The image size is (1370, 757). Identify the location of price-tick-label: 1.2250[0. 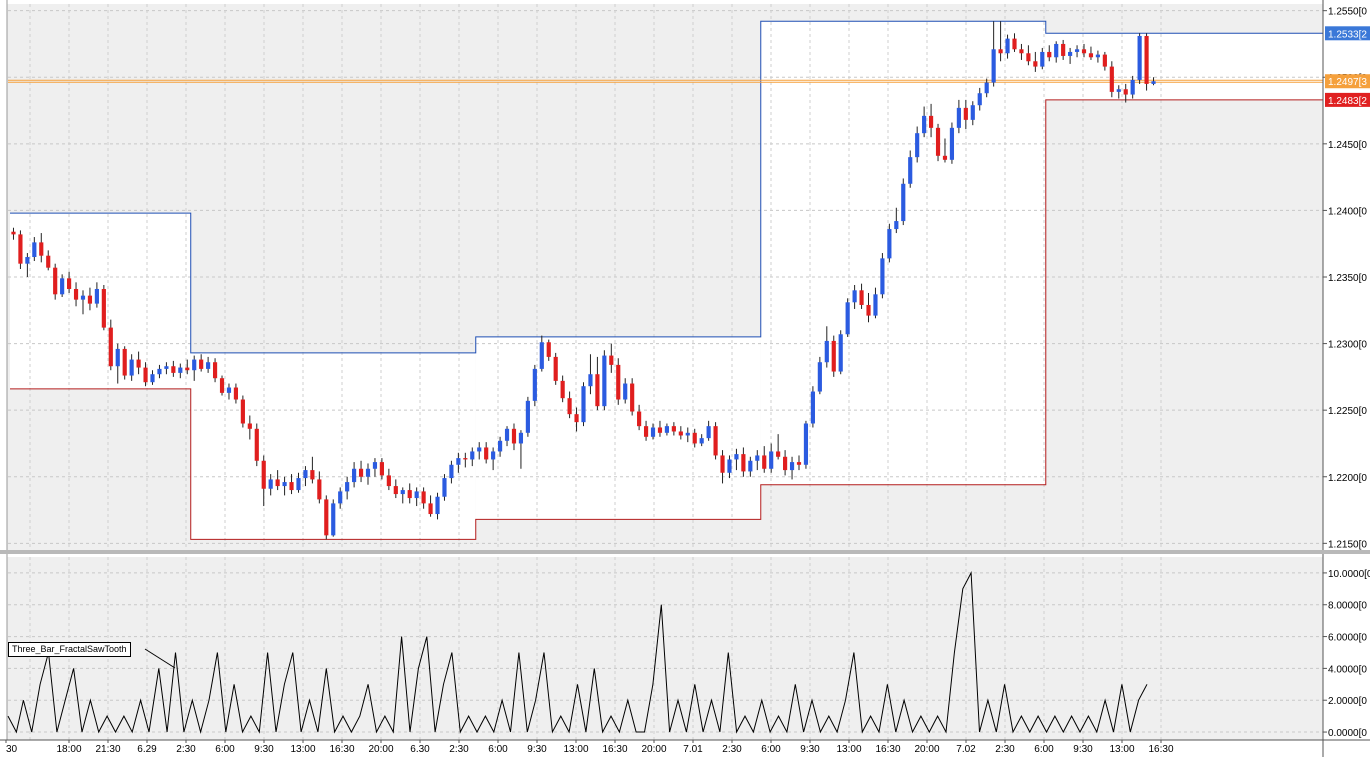
(1347, 411).